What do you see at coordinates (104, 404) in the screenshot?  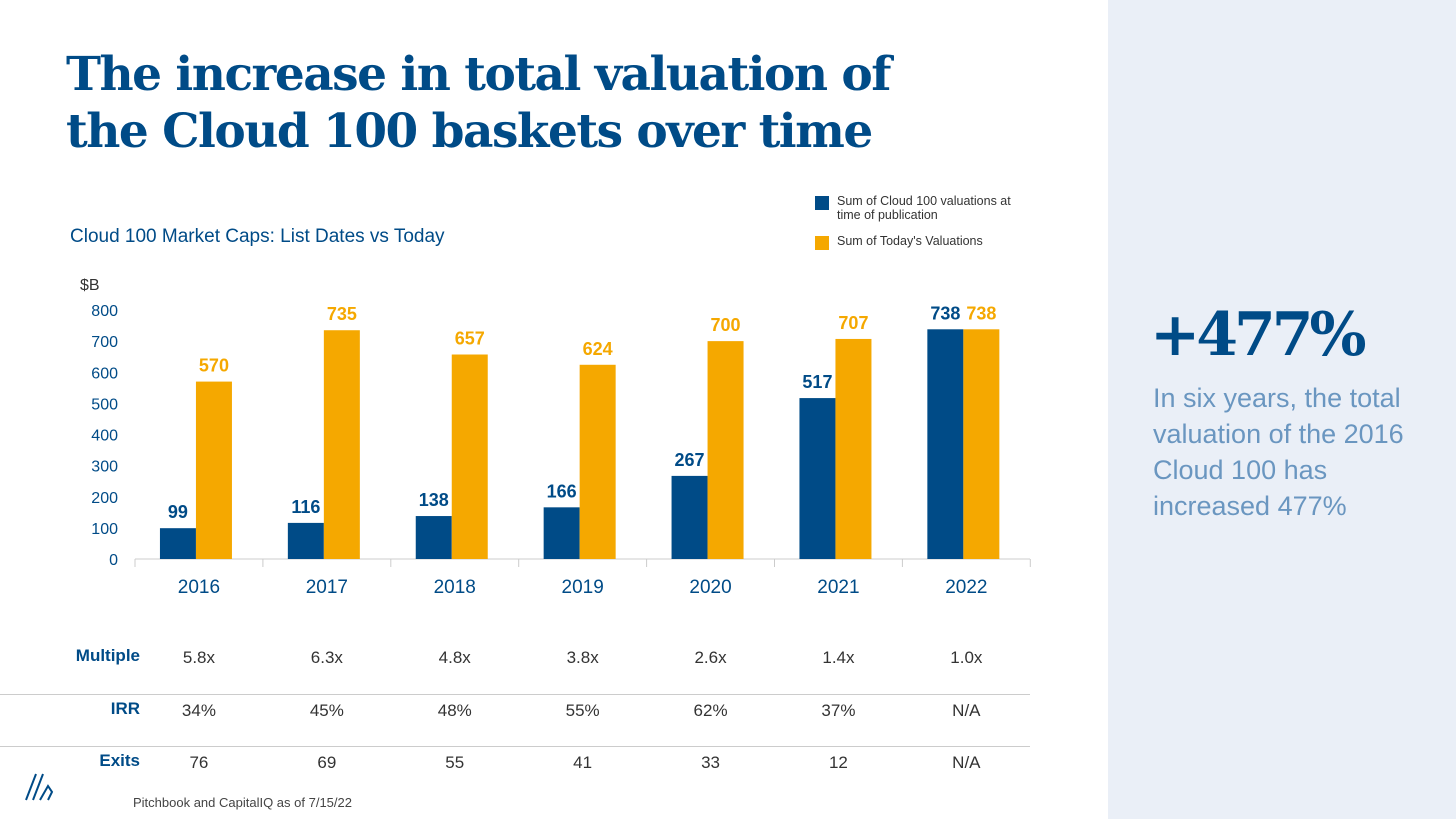 I see `y-tick-label: 500` at bounding box center [104, 404].